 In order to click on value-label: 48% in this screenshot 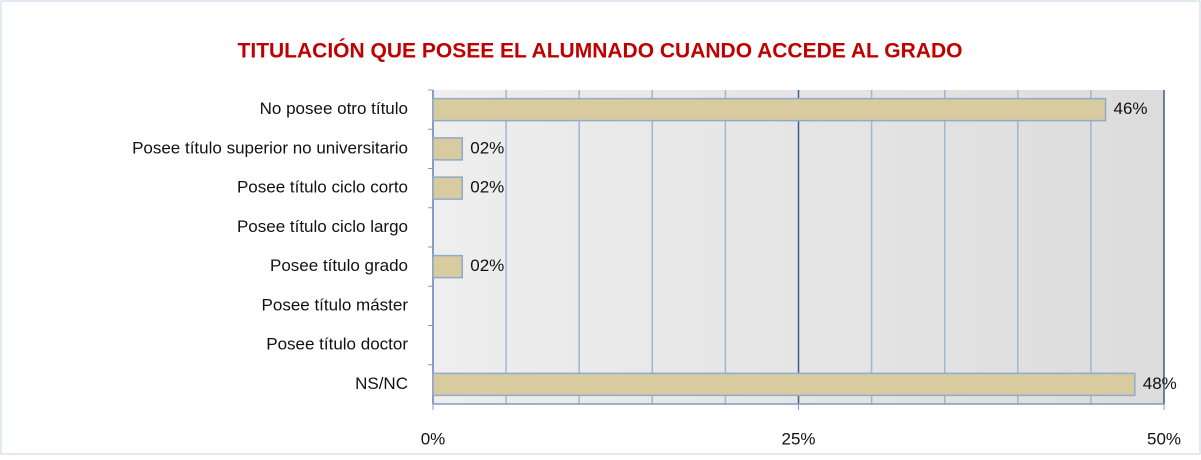, I will do `click(1160, 383)`.